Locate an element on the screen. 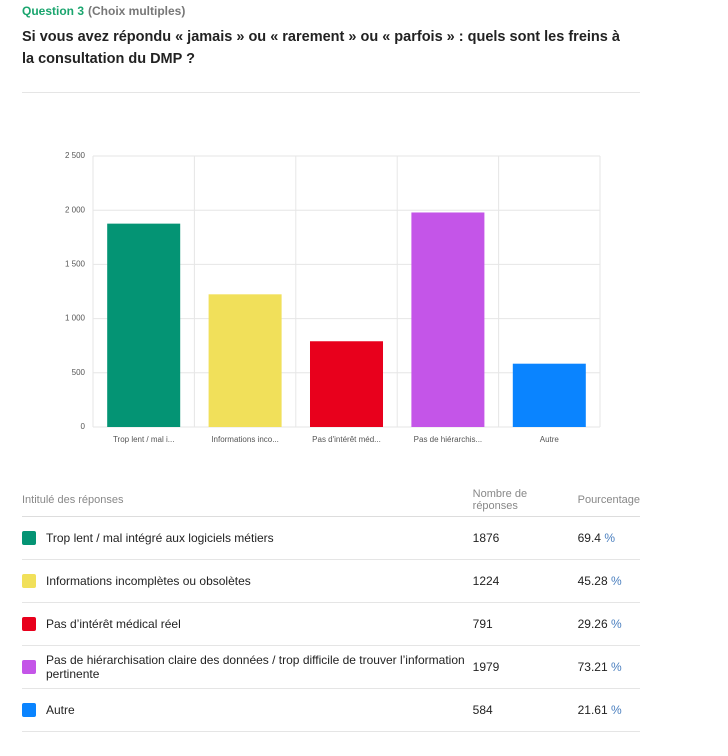  y-tick-label: 2 500 is located at coordinates (75, 155).